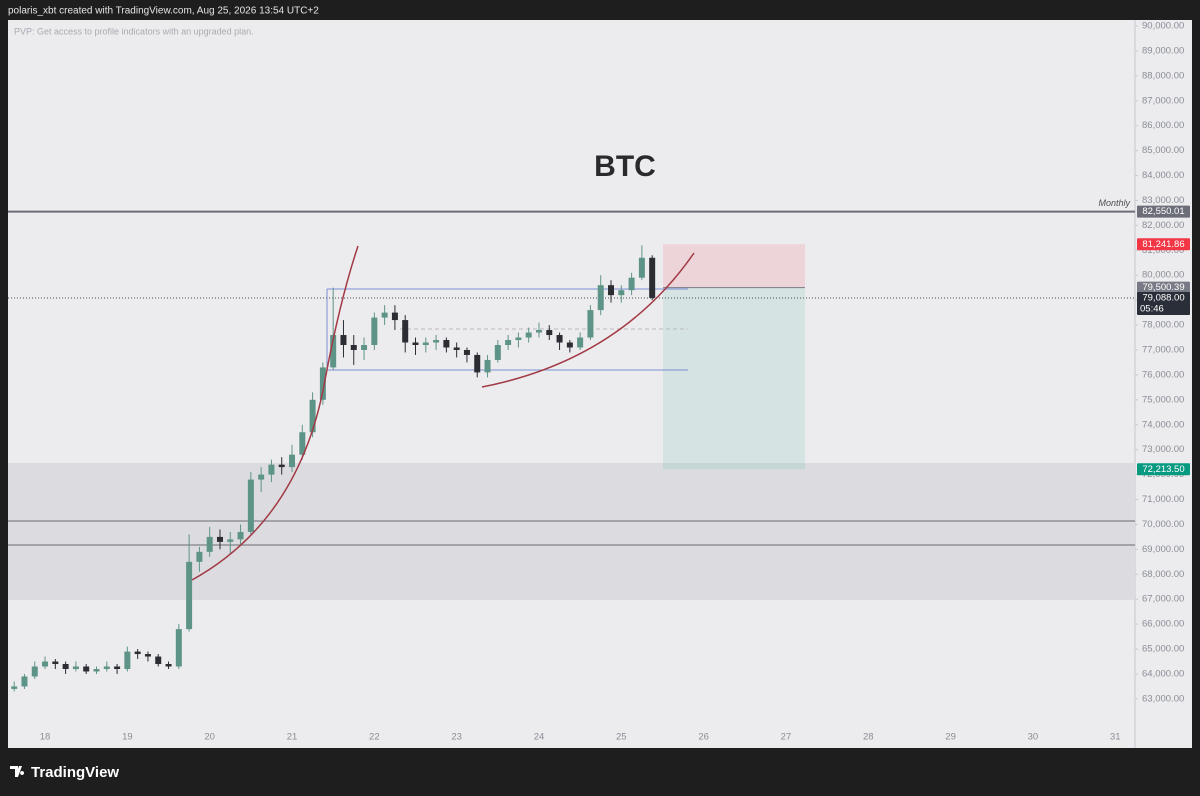  Describe the element at coordinates (1163, 673) in the screenshot. I see `y-tick-label: 64,000.00` at that location.